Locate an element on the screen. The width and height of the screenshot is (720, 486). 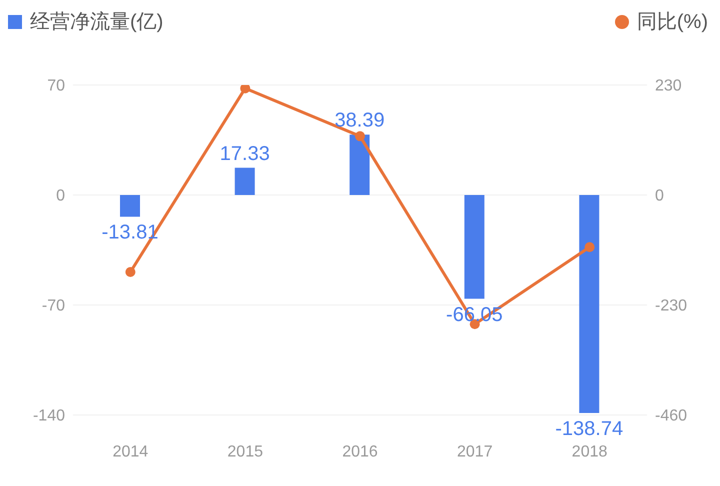
data-label: 17.33 is located at coordinates (245, 153).